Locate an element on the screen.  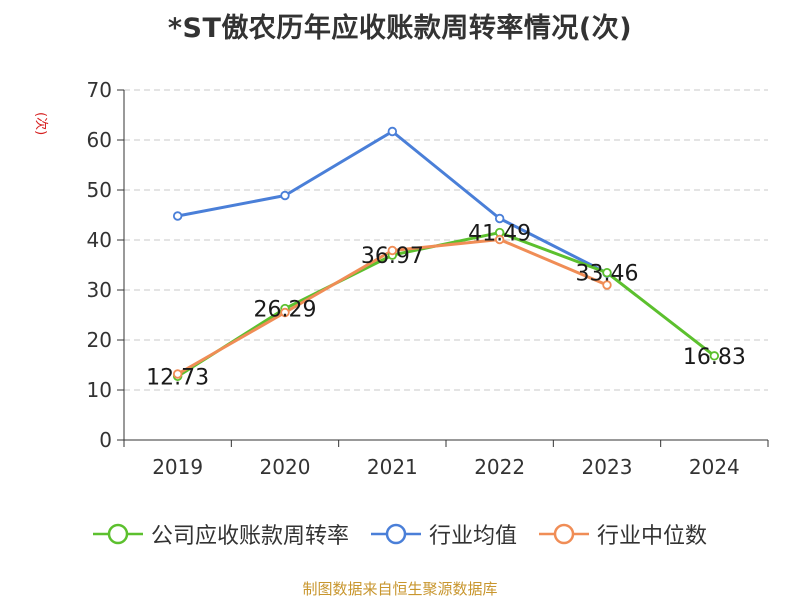
data-label: 33.46 is located at coordinates (607, 274).